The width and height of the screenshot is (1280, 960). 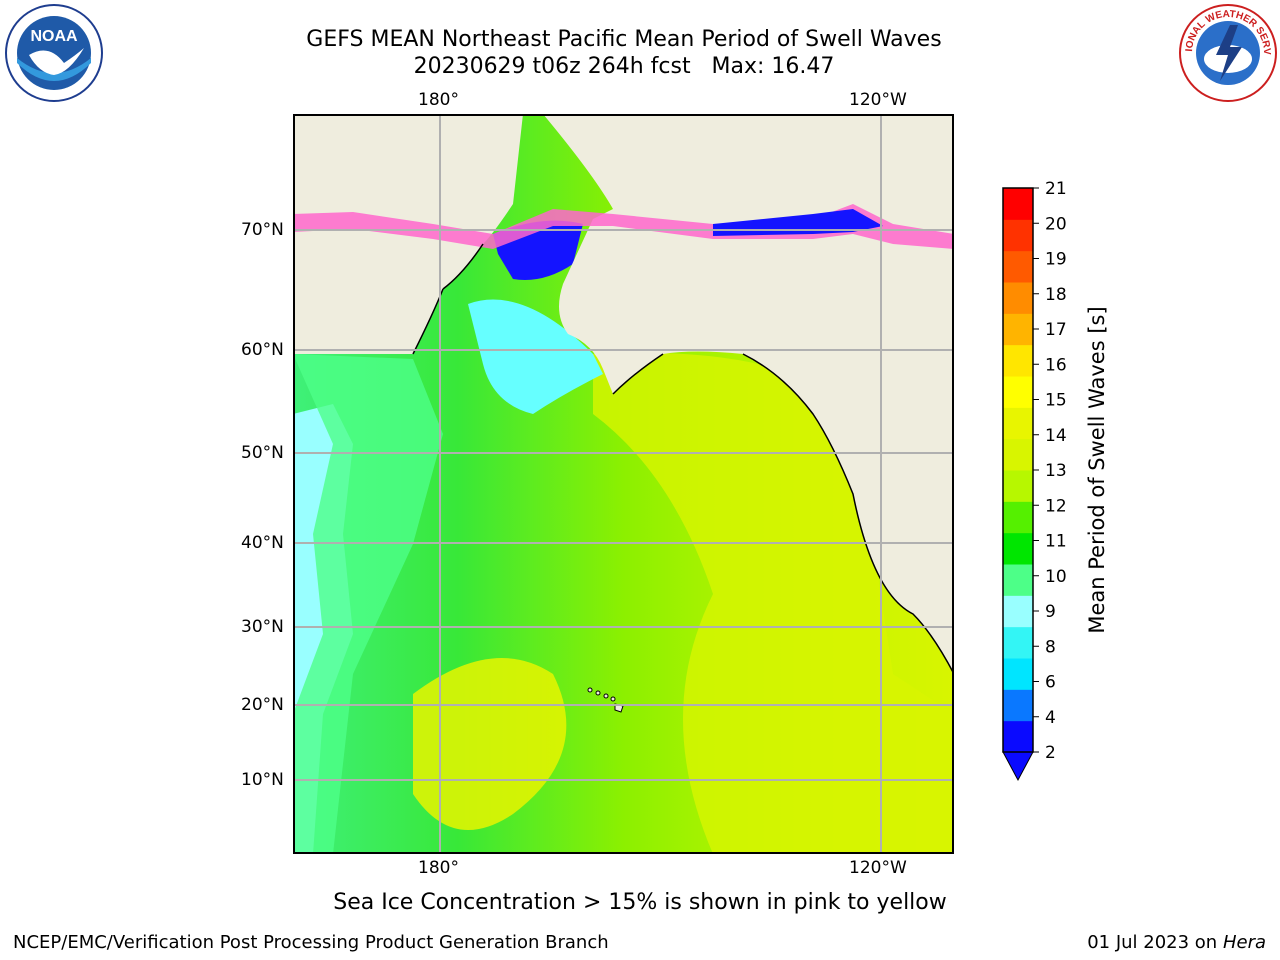 What do you see at coordinates (490, 744) in the screenshot?
I see `ocean-high-period-center` at bounding box center [490, 744].